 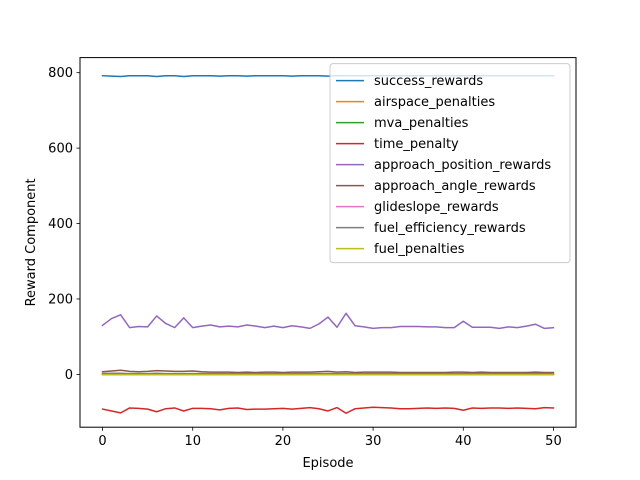 I want to click on y-axis-label: Reward Component, so click(x=31, y=242).